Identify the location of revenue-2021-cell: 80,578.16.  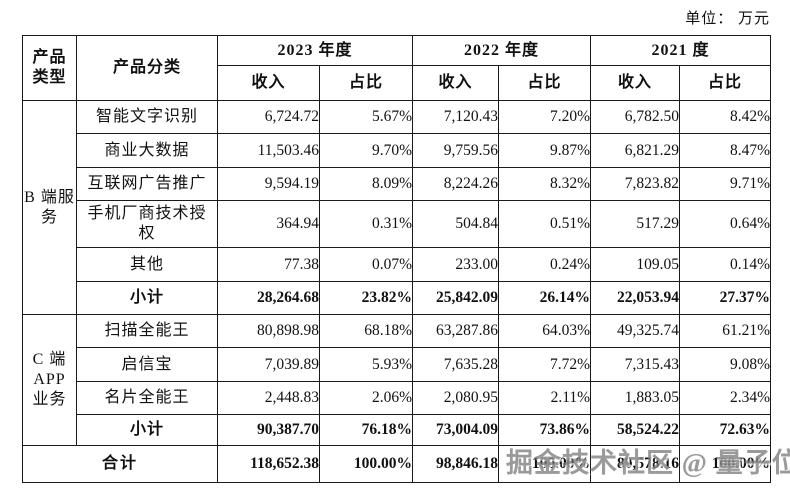
(635, 464).